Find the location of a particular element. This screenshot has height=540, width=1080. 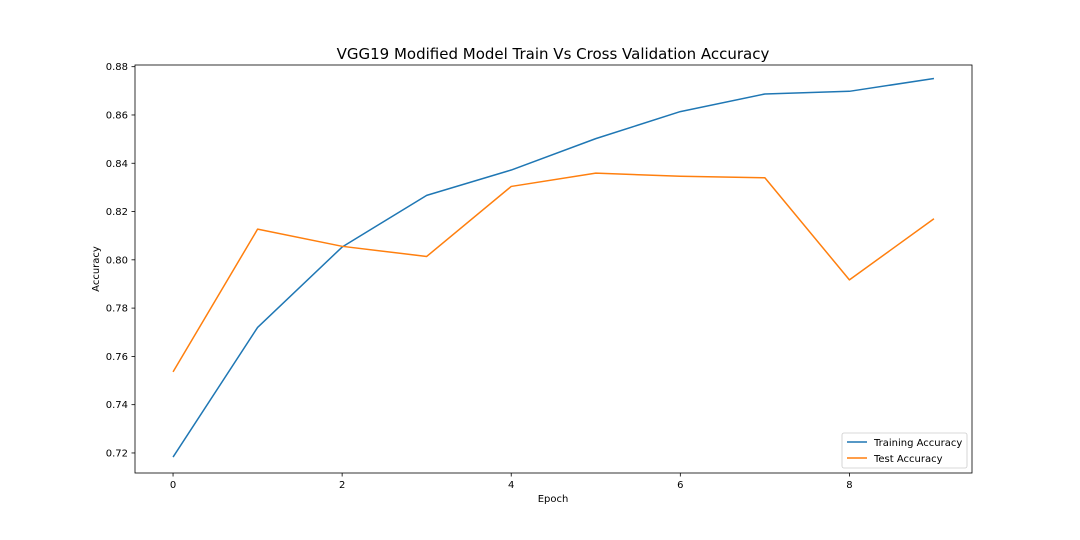

x-tick-label: 0 is located at coordinates (173, 485).